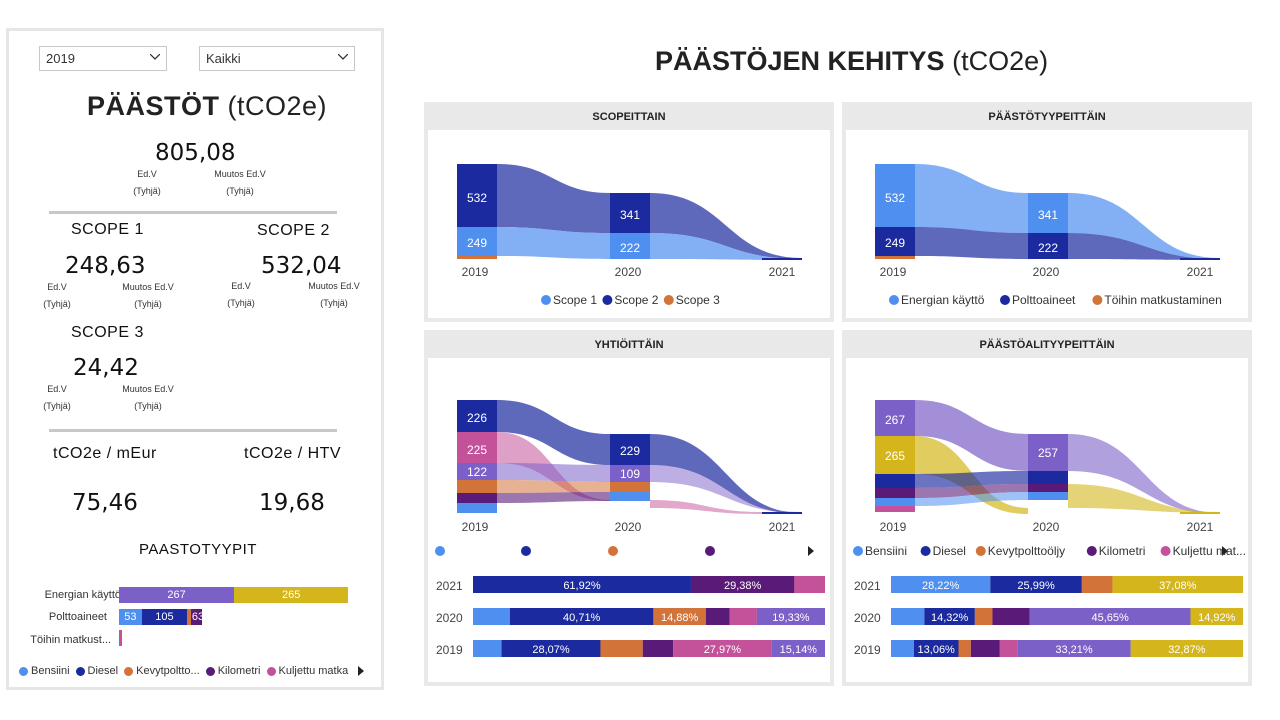 The image size is (1280, 720). What do you see at coordinates (177, 595) in the screenshot?
I see `emission-type-segment: 267` at bounding box center [177, 595].